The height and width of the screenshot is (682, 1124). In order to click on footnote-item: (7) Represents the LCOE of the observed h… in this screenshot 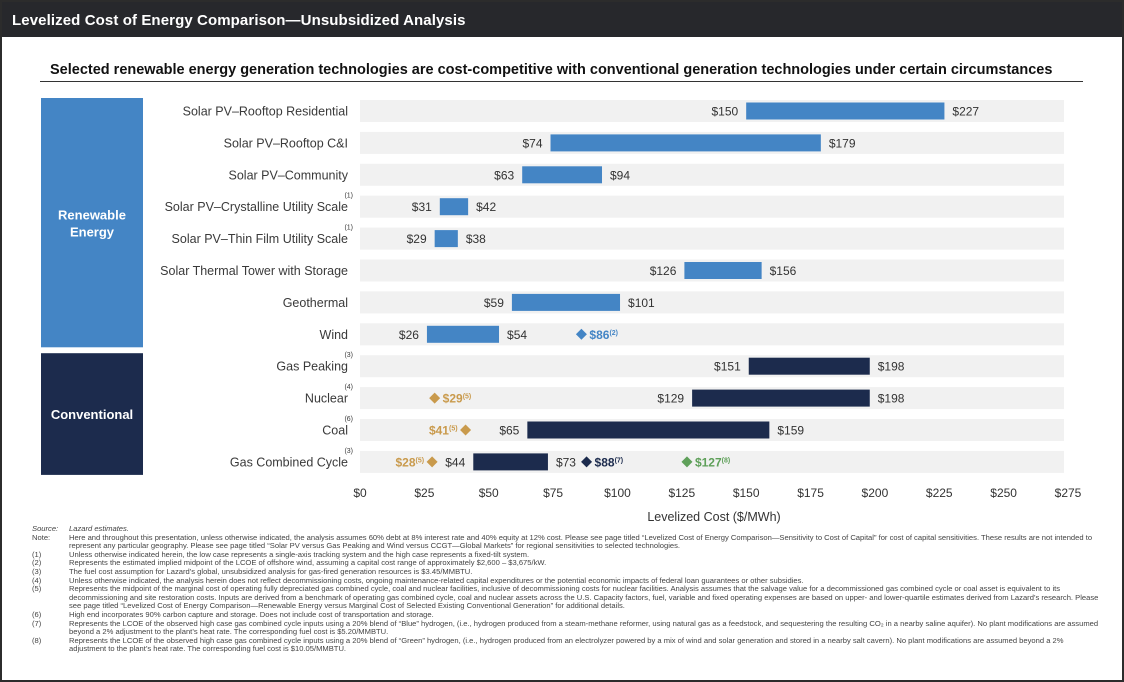, I will do `click(567, 627)`.